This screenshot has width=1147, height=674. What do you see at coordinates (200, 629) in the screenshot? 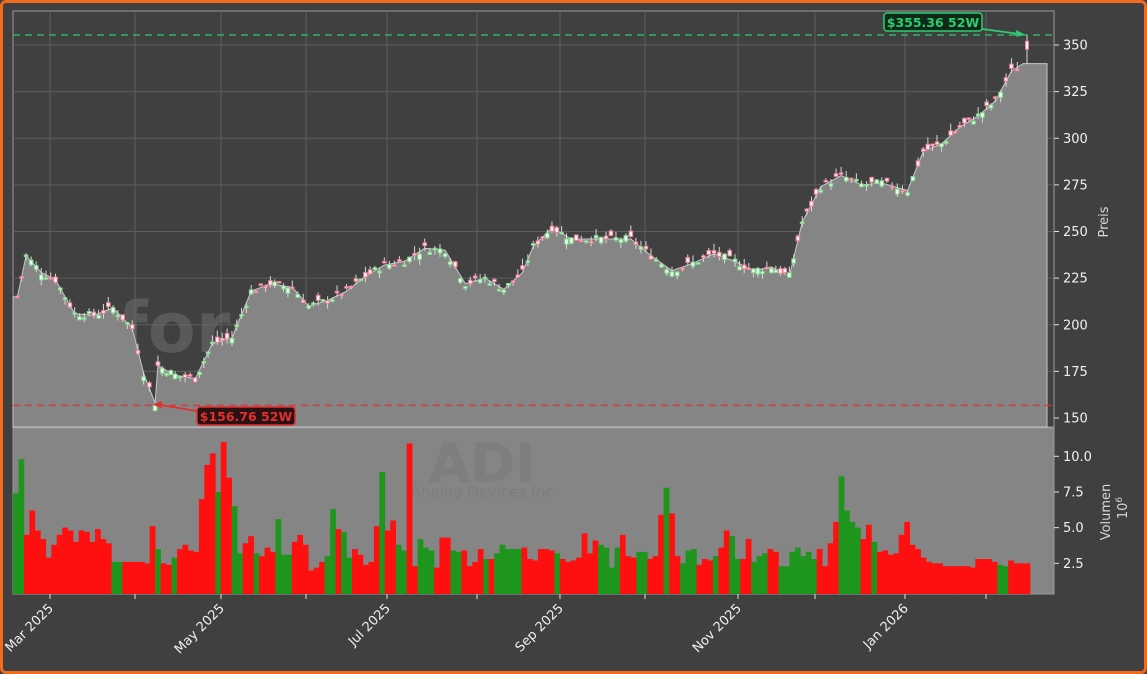
I see `svg-text: May 2025` at bounding box center [200, 629].